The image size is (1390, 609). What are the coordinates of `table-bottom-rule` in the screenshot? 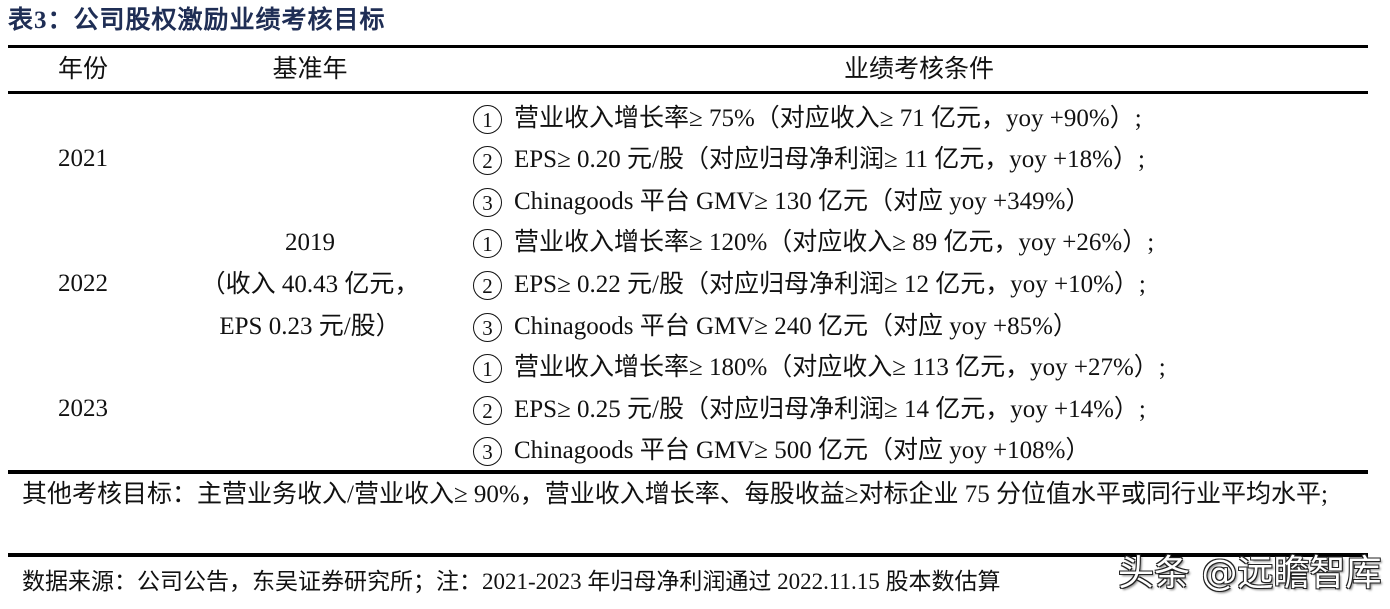 It's located at (688, 555).